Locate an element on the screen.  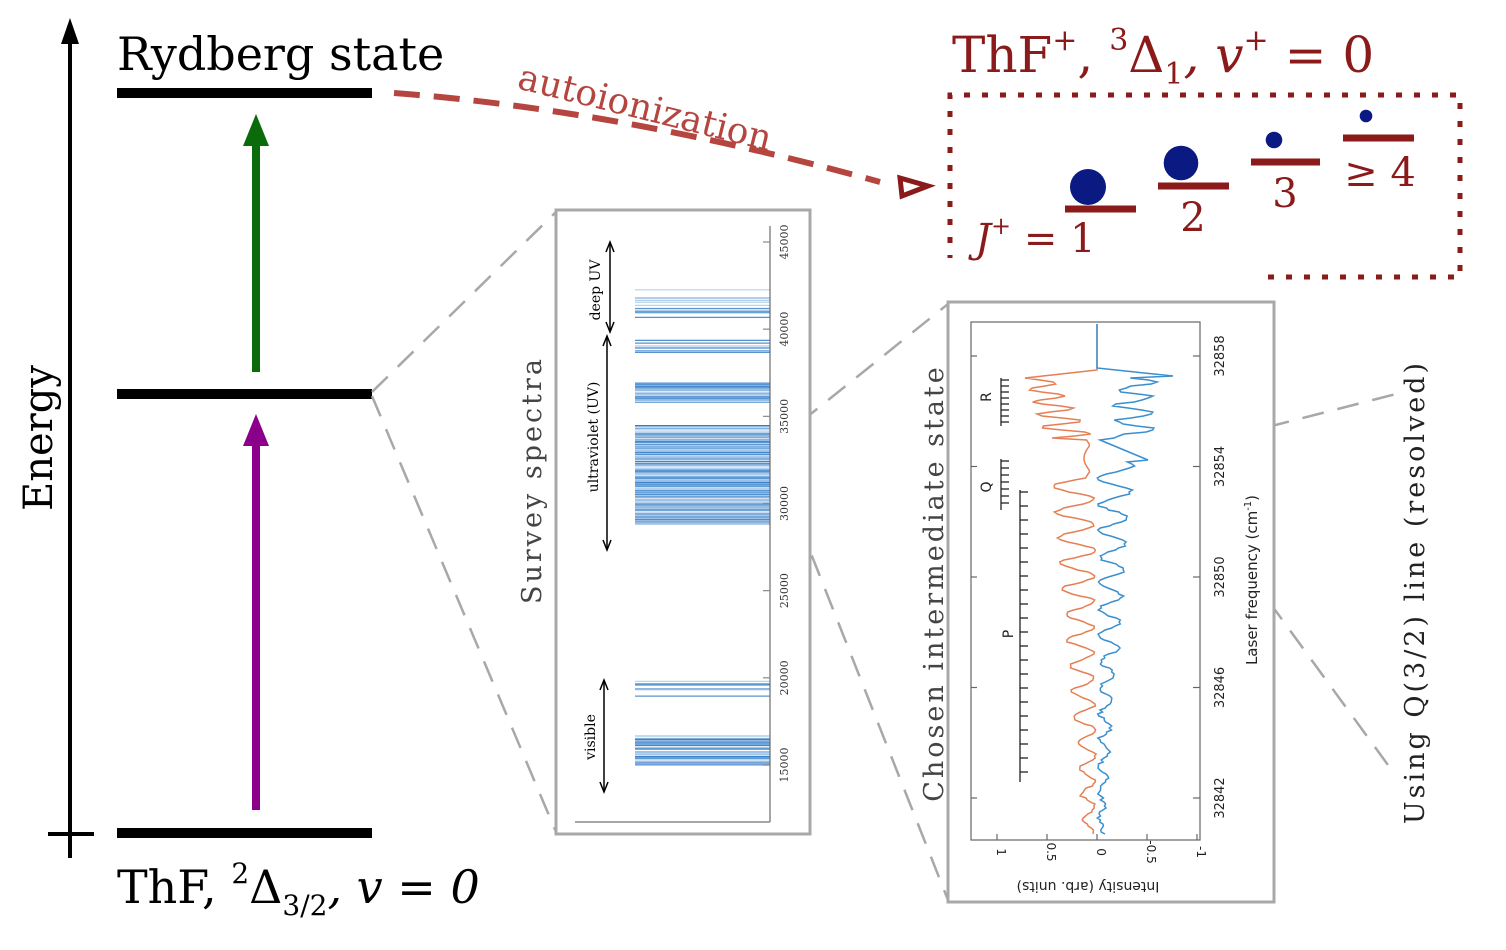
survey-tick-label: 20000 is located at coordinates (784, 677).